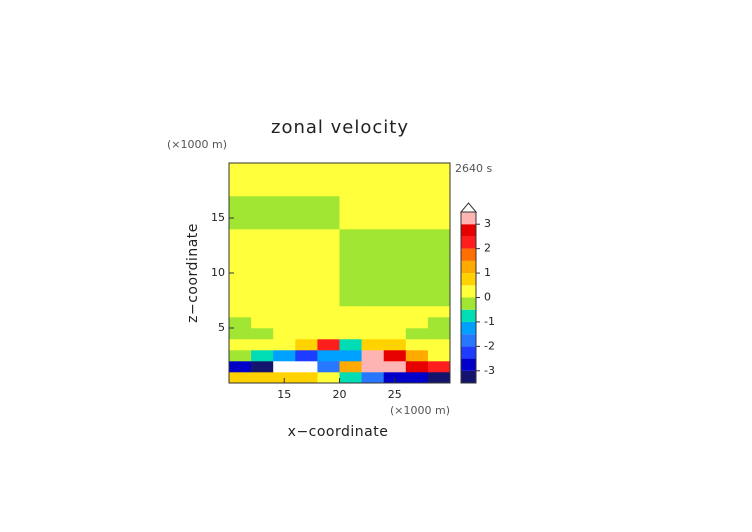 The width and height of the screenshot is (752, 532). What do you see at coordinates (487, 297) in the screenshot?
I see `colorbar-tick-label: 0` at bounding box center [487, 297].